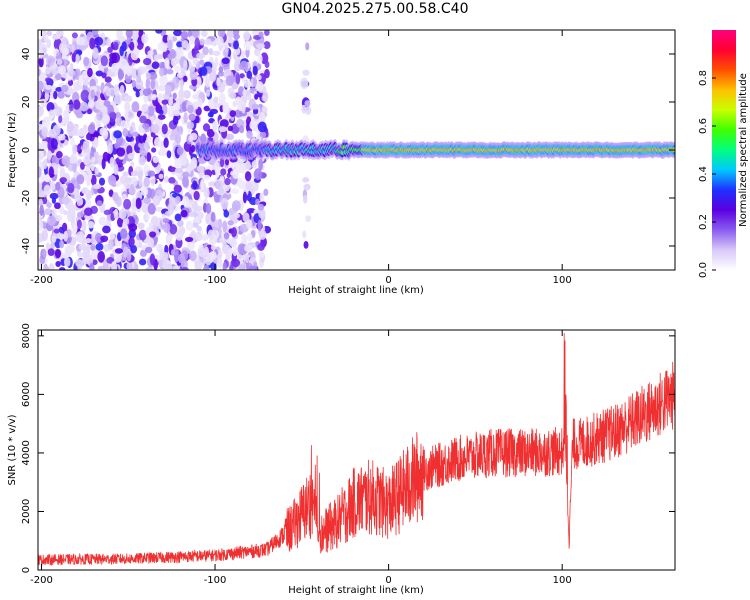 The image size is (750, 600). What do you see at coordinates (12, 150) in the screenshot?
I see `spectrogram-y-axis-label: Frequency (Hz)` at bounding box center [12, 150].